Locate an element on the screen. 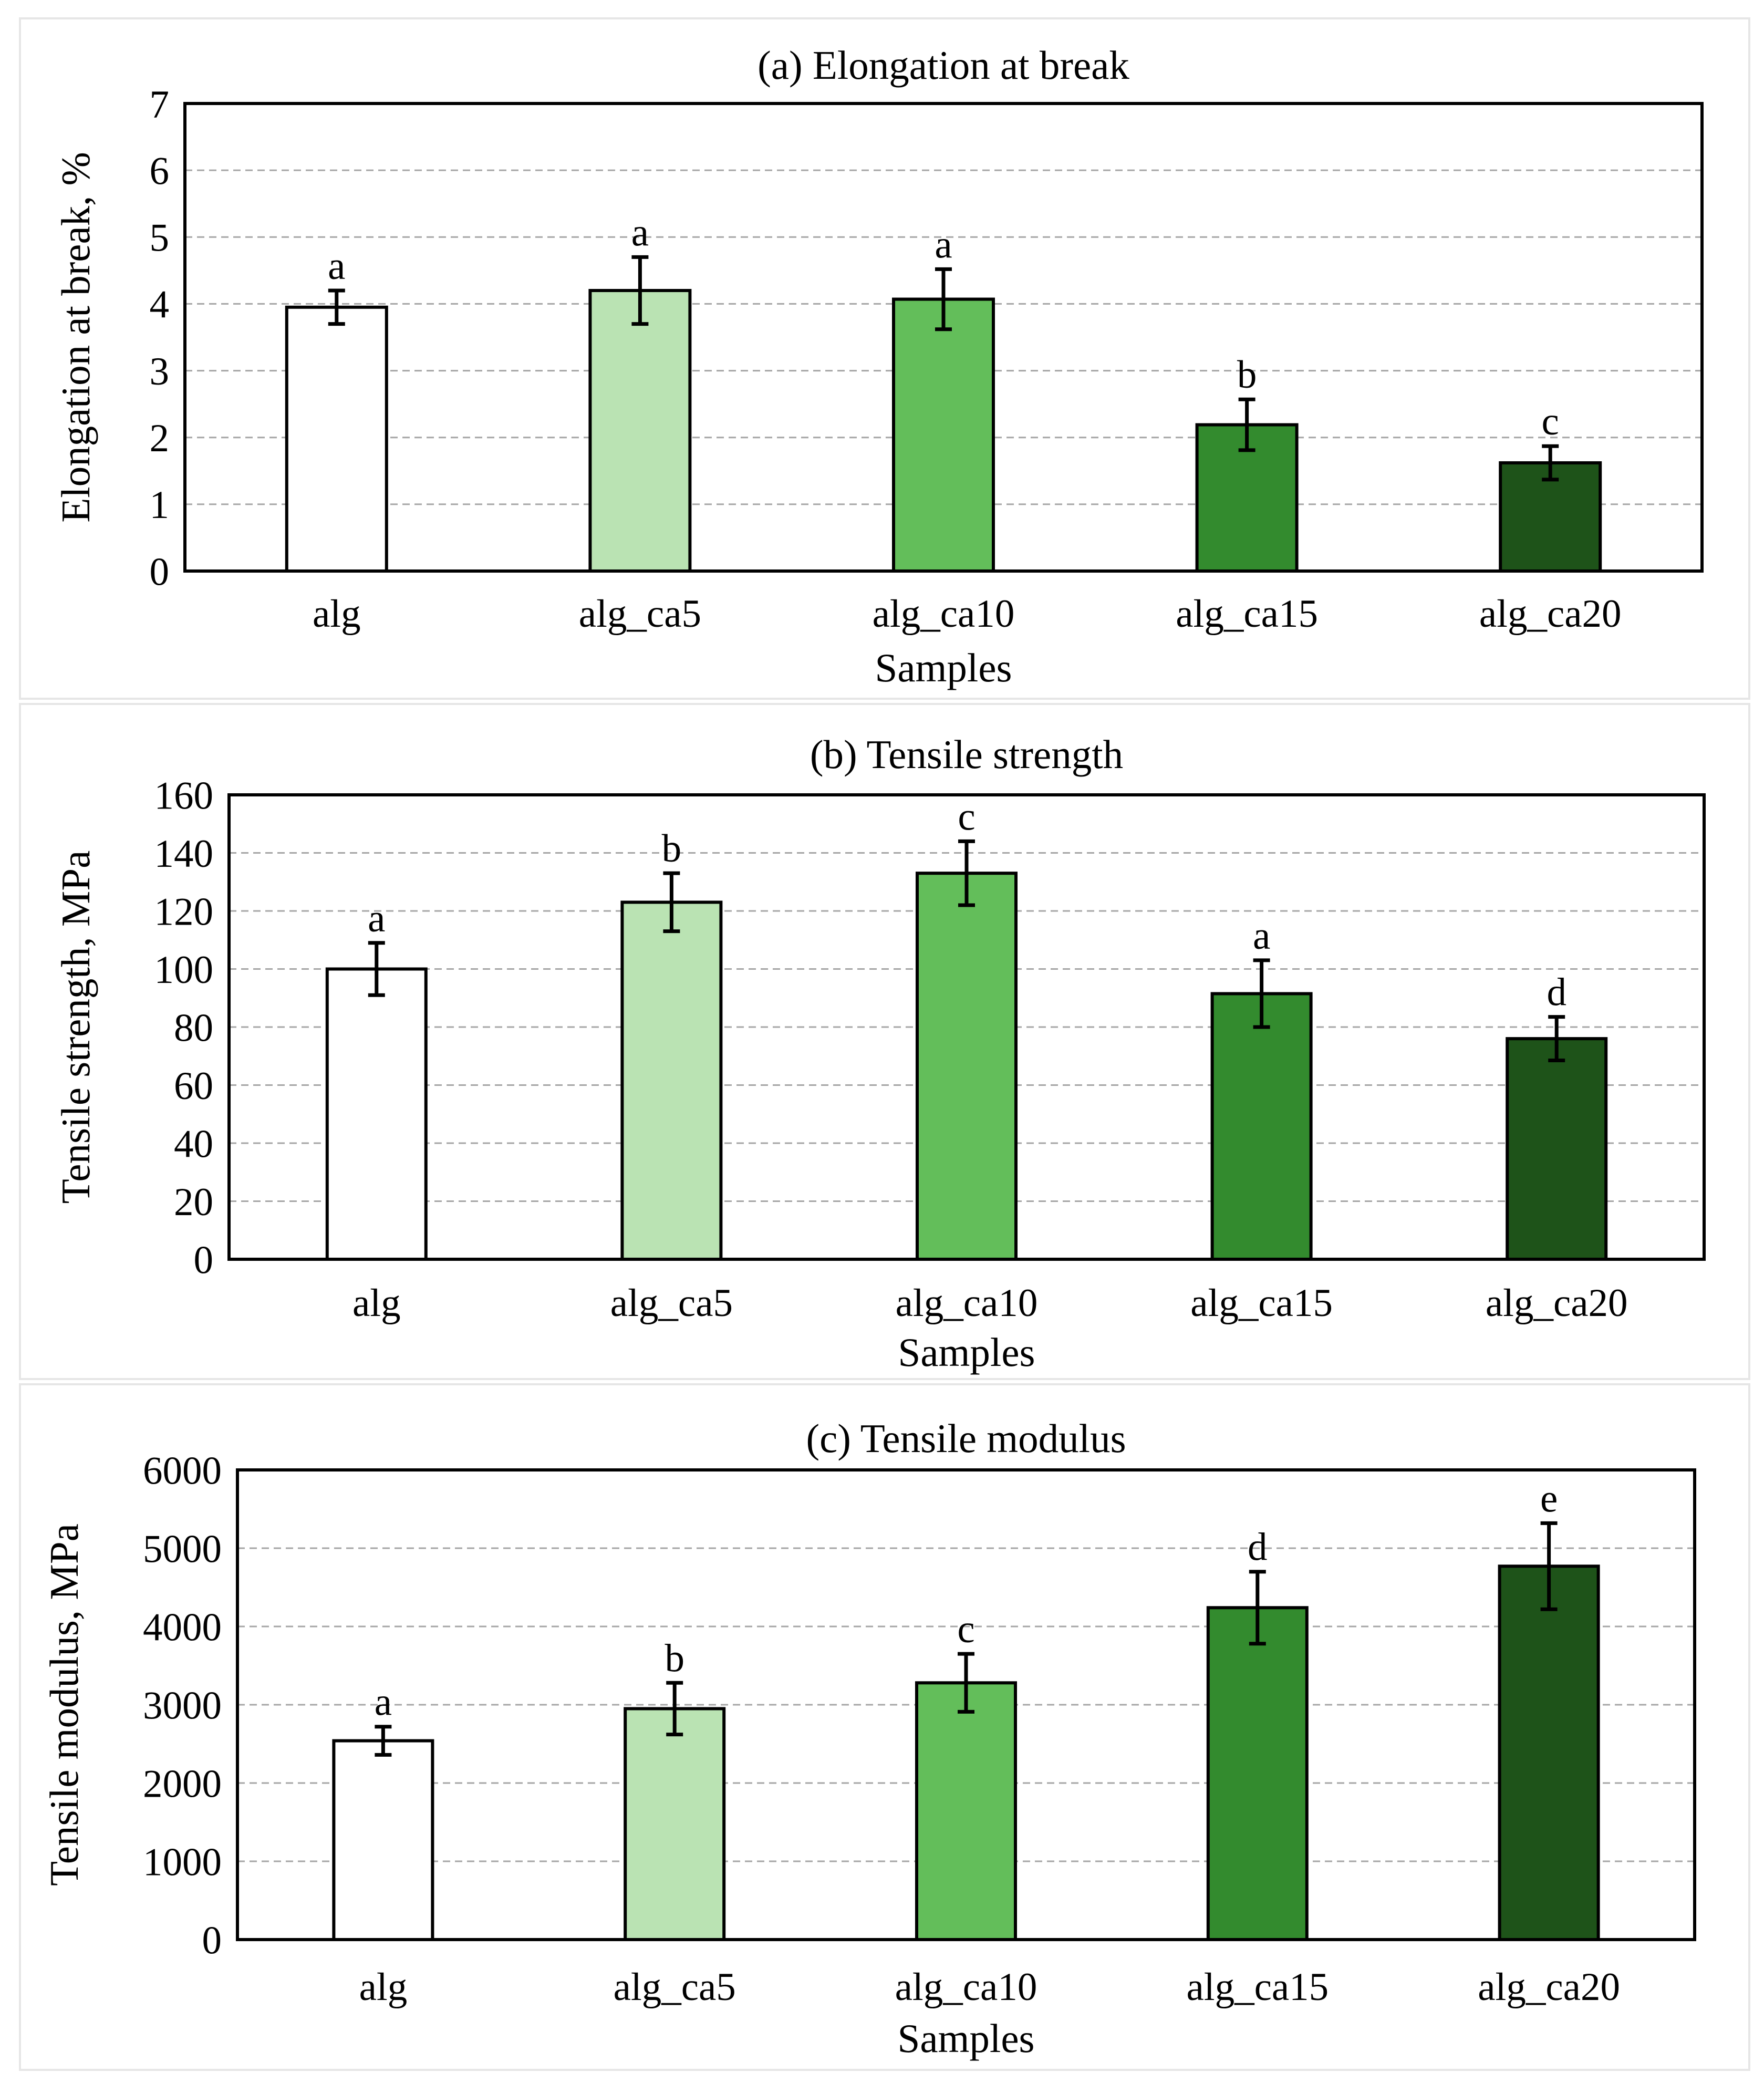 This screenshot has height=2083, width=1764. y-tick-label: 20 is located at coordinates (193, 1202).